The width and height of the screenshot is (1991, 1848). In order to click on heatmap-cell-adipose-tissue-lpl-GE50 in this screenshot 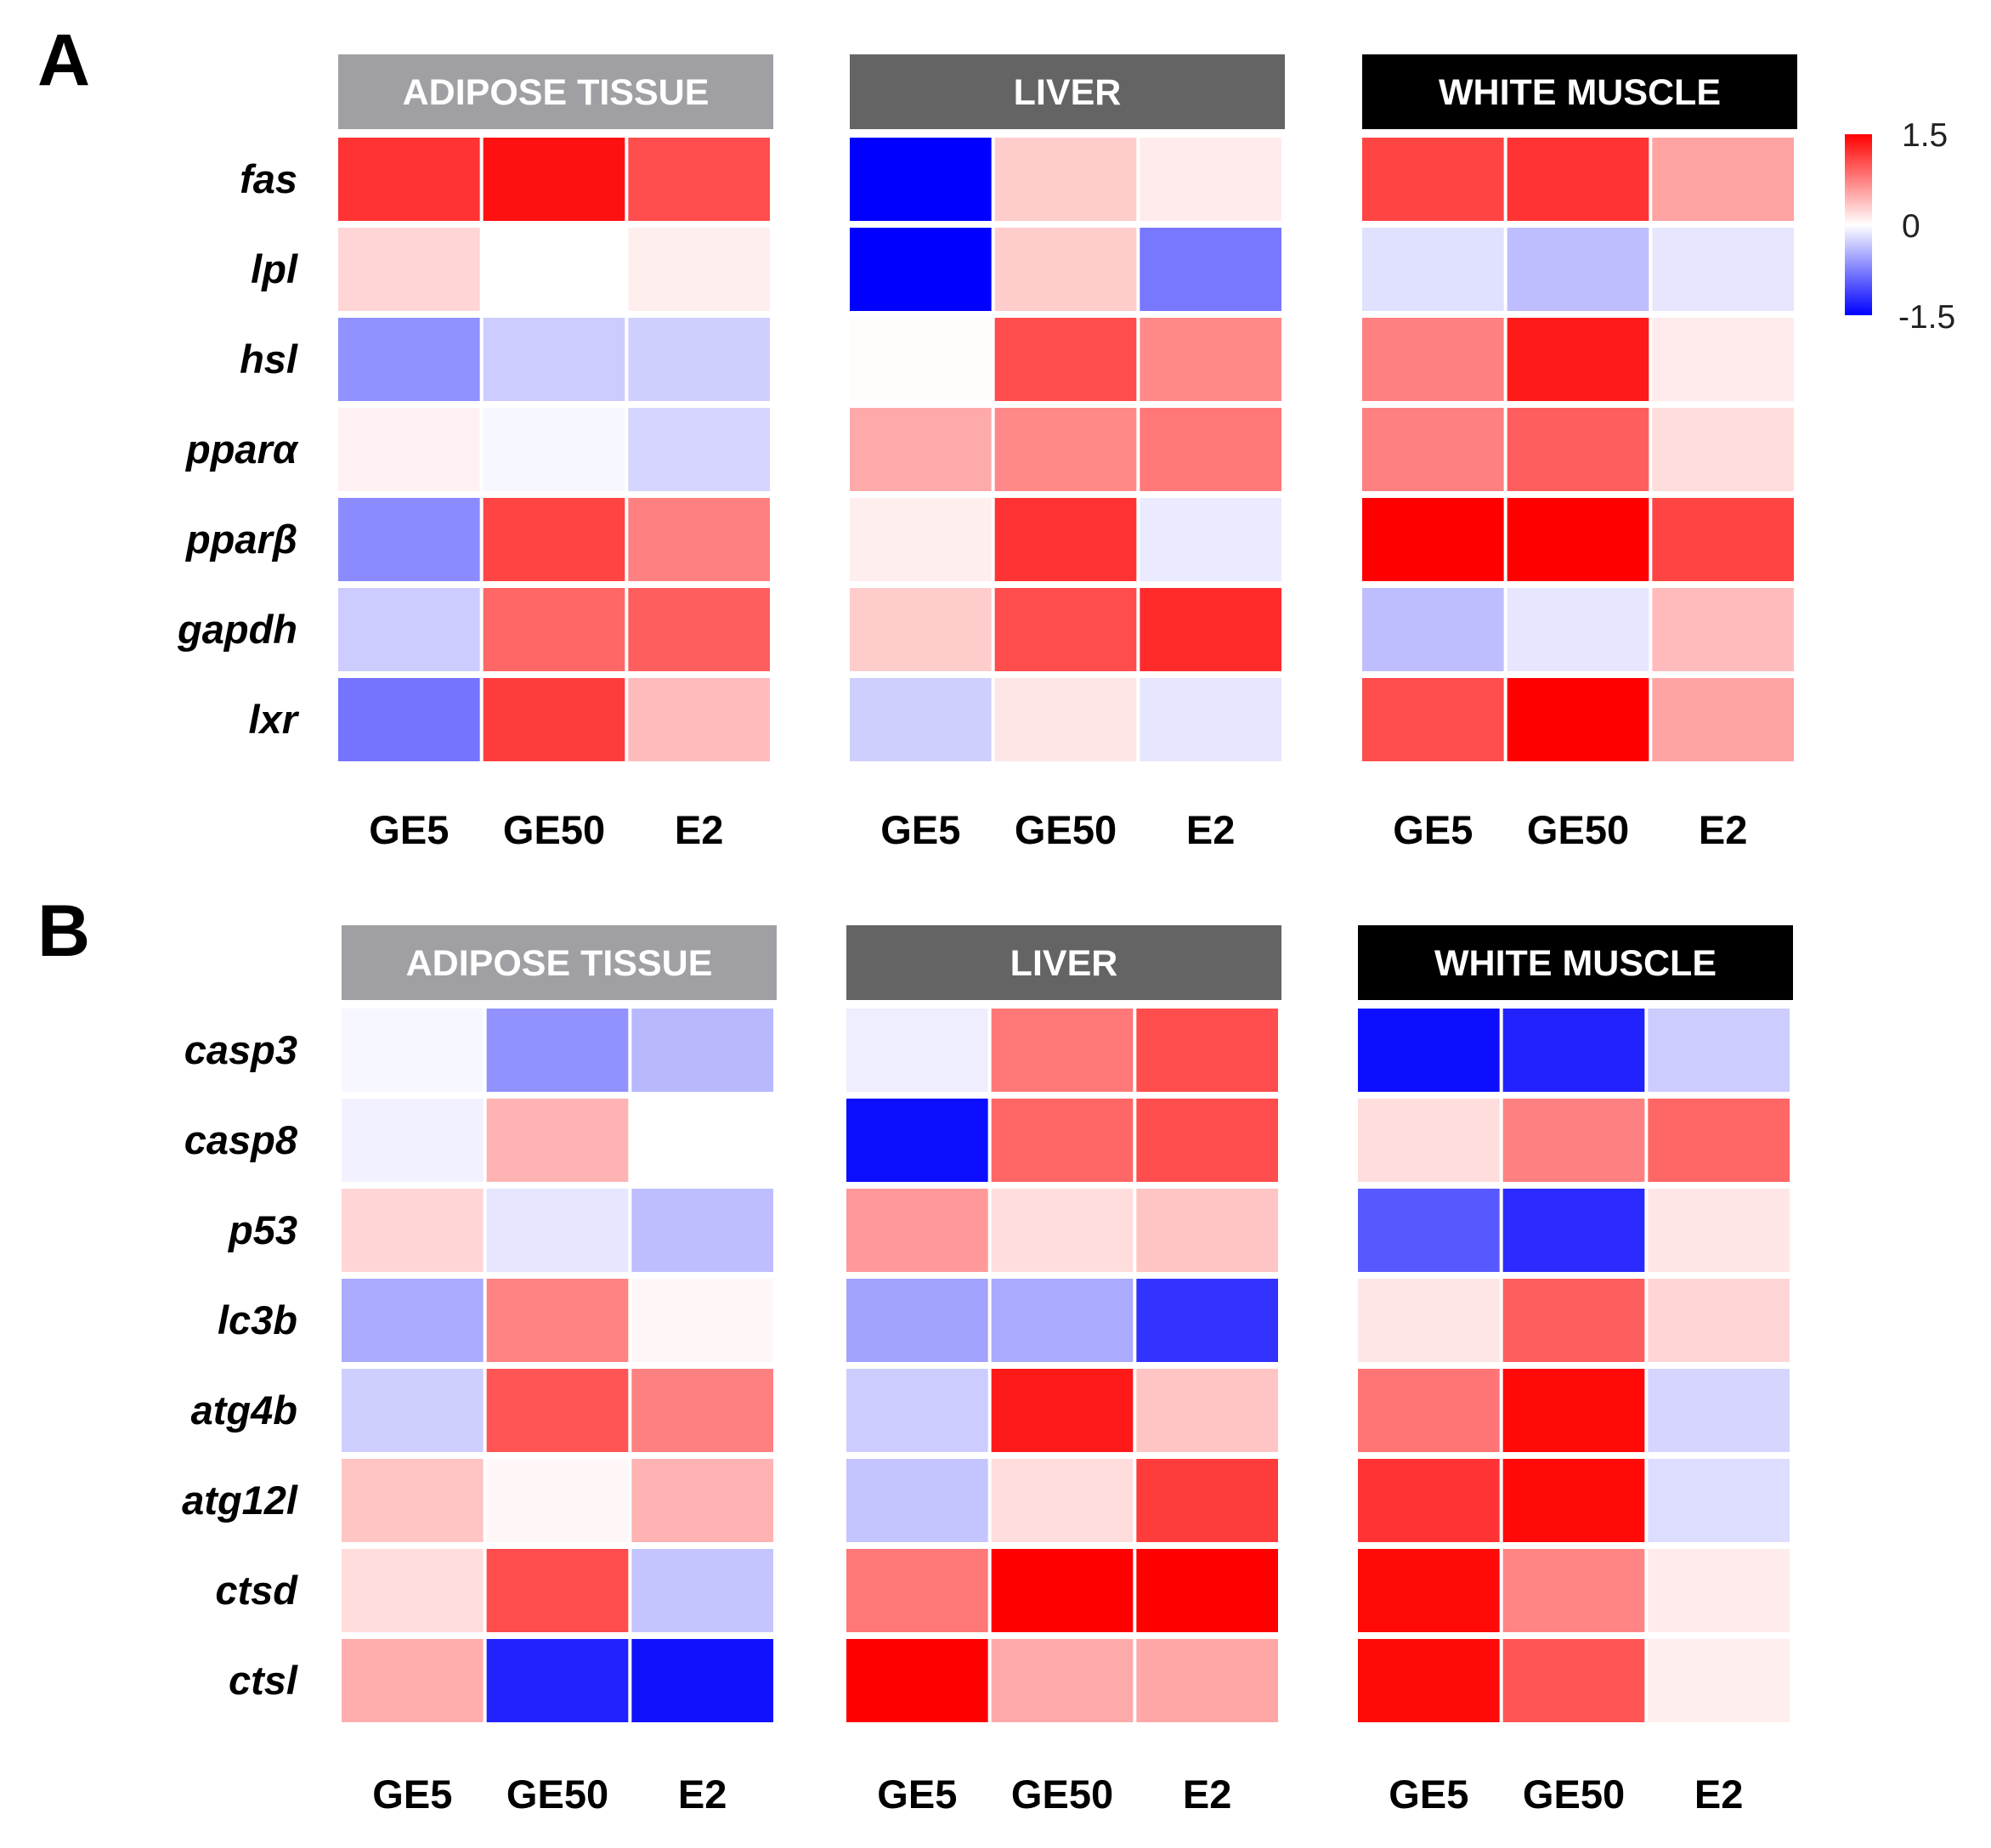, I will do `click(554, 269)`.